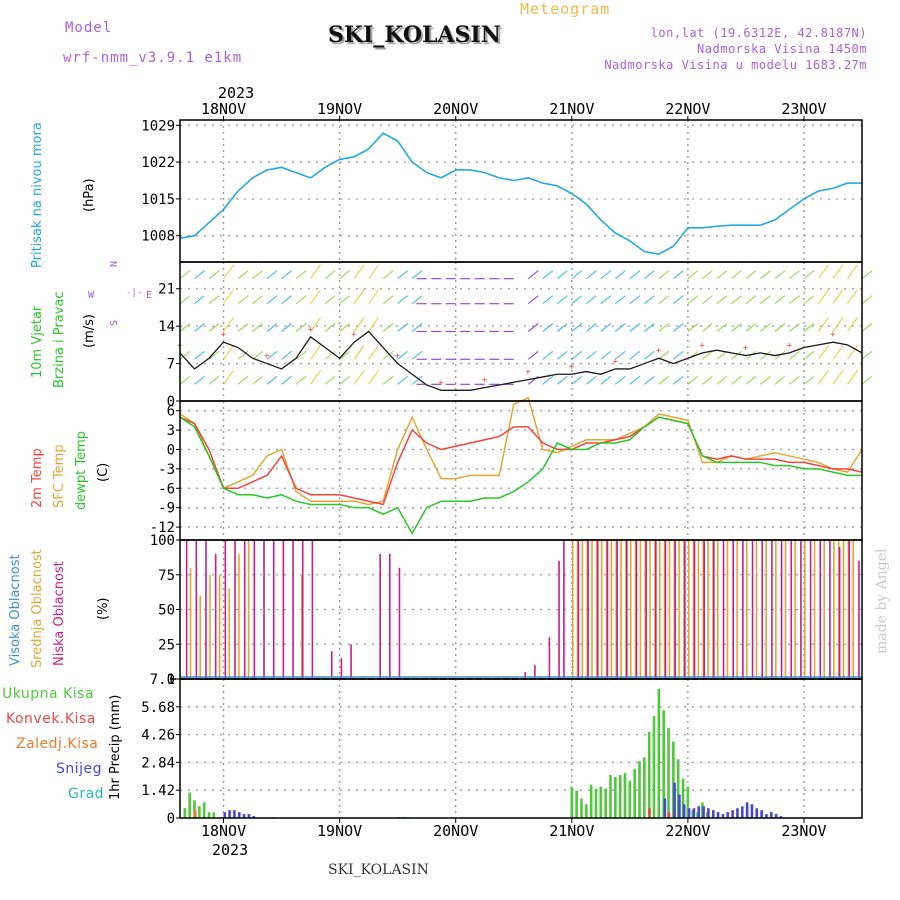 Image resolution: width=900 pixels, height=900 pixels. What do you see at coordinates (158, 163) in the screenshot?
I see `pressure-tick-label: 1022` at bounding box center [158, 163].